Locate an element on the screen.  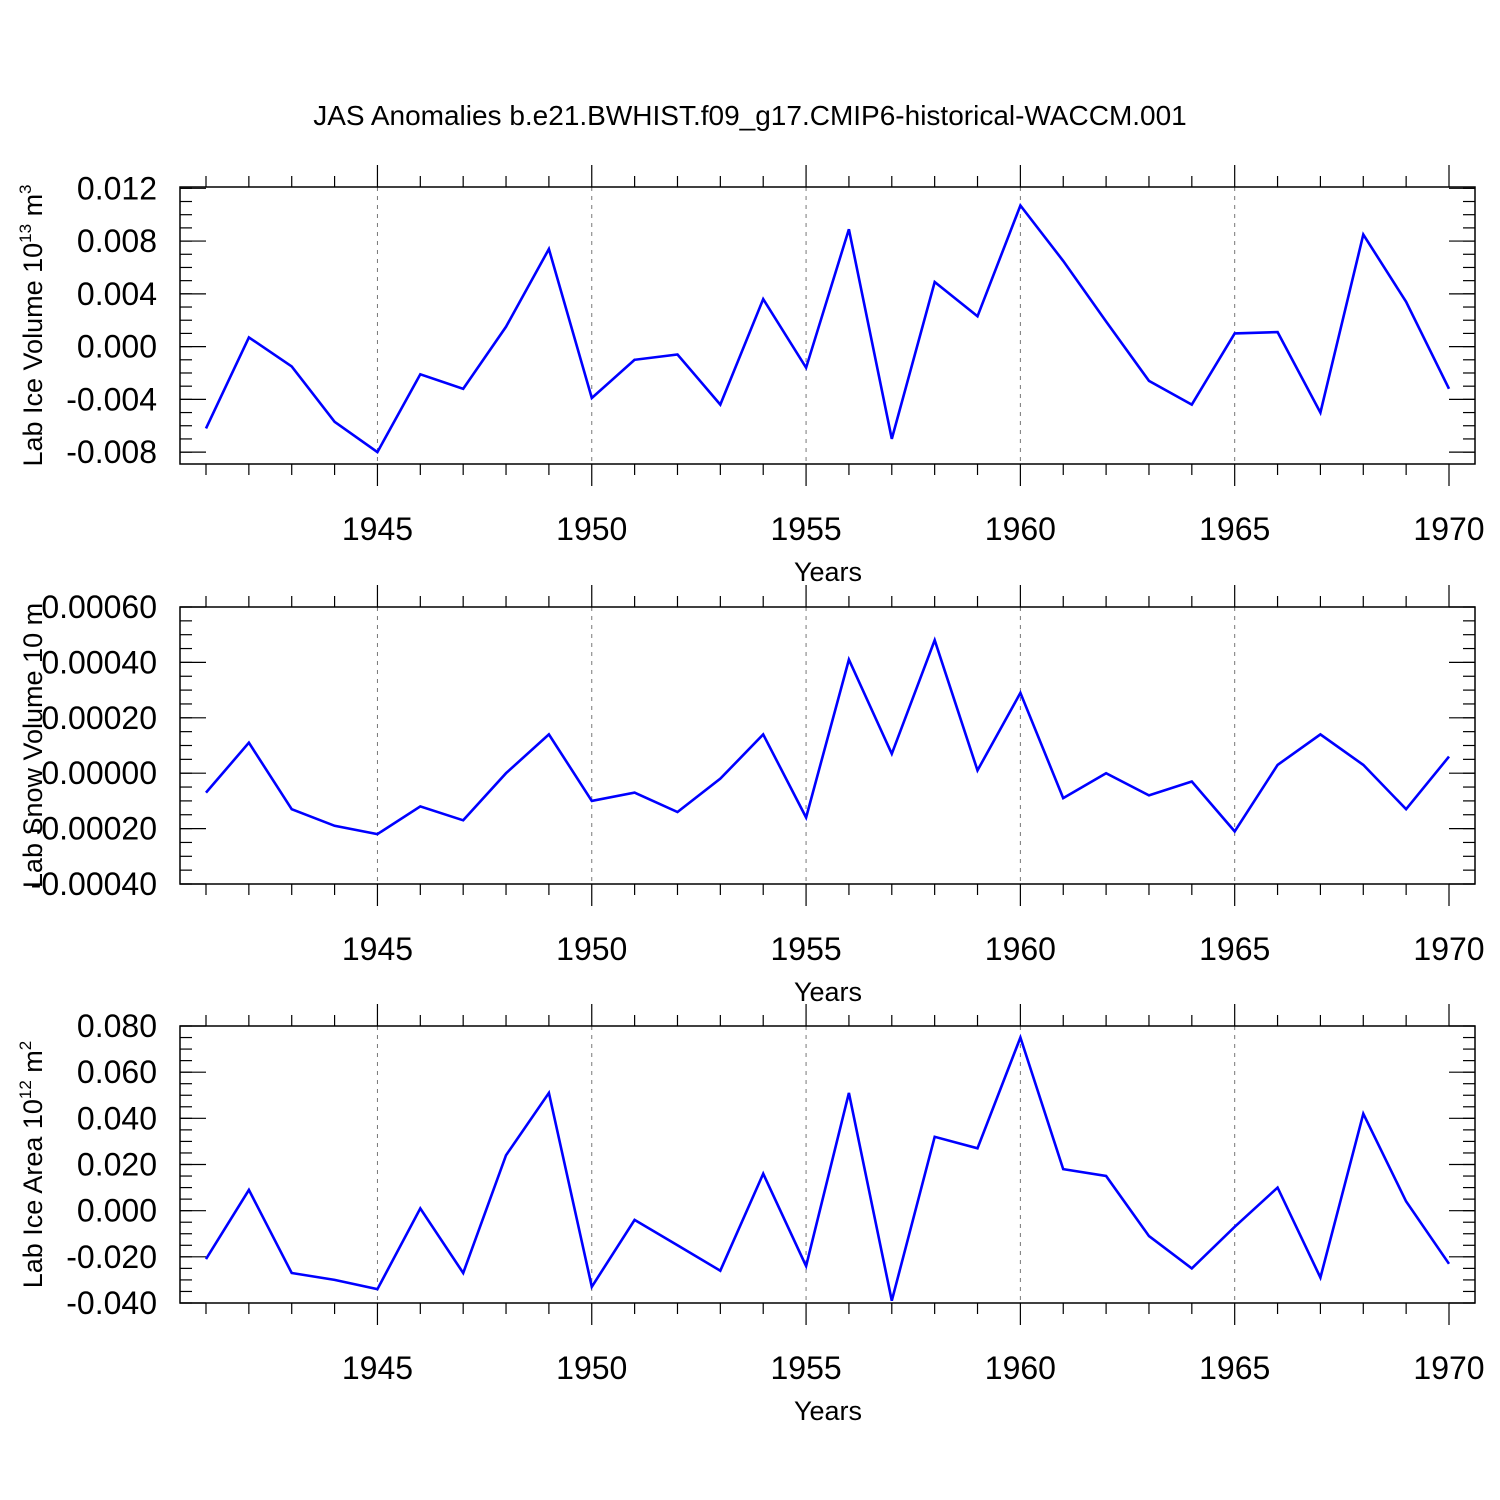
y-tick-label: -0.004 is located at coordinates (111, 399).